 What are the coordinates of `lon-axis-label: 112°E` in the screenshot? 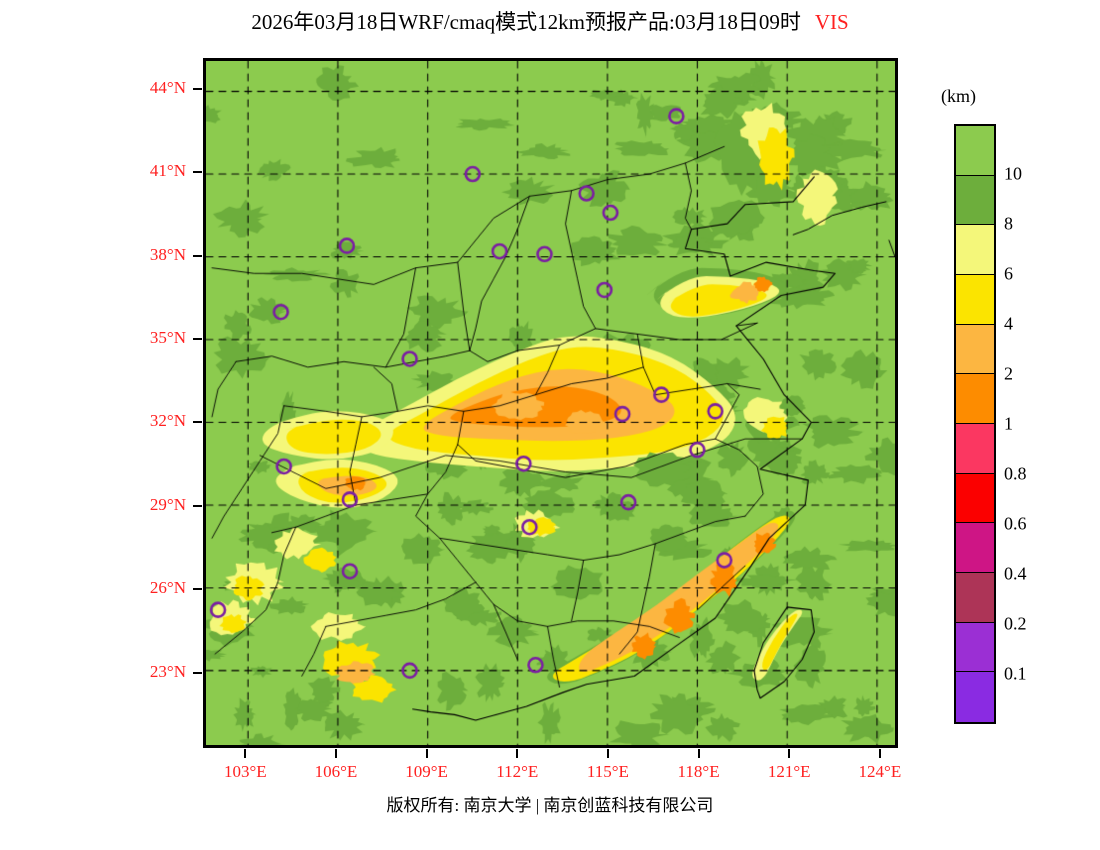 It's located at (517, 771).